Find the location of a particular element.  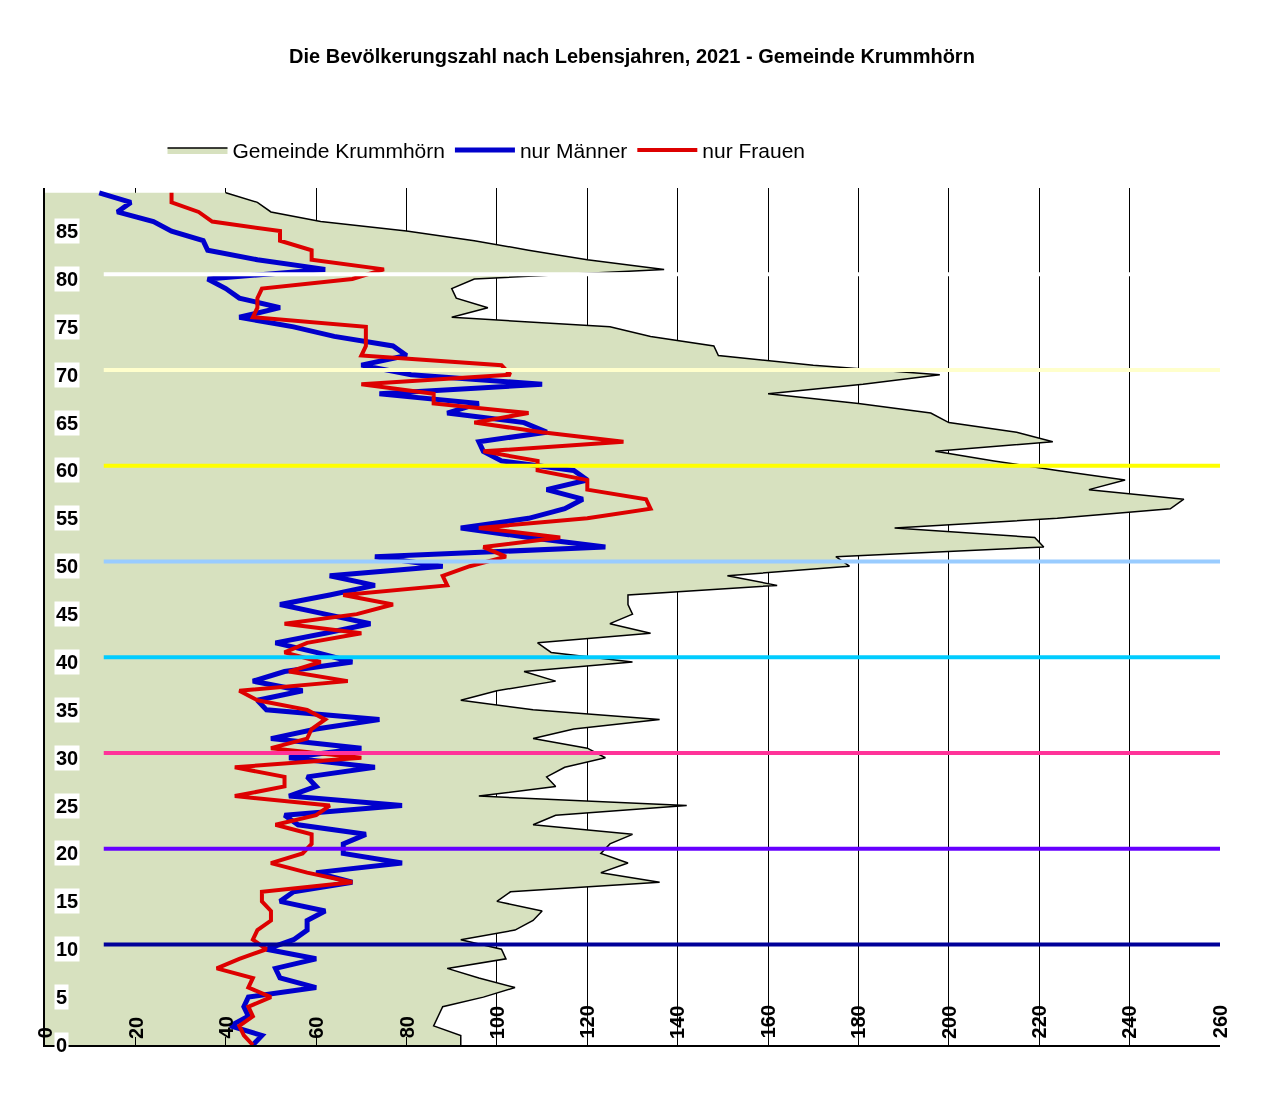

y-tick-label: 80 is located at coordinates (67, 279).